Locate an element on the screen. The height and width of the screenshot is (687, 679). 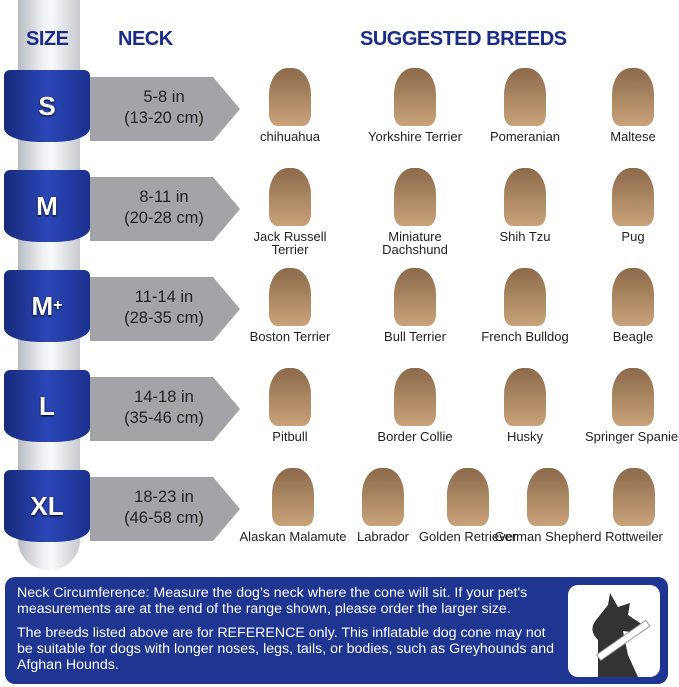
breed-name: Golden Retriever is located at coordinates (468, 536).